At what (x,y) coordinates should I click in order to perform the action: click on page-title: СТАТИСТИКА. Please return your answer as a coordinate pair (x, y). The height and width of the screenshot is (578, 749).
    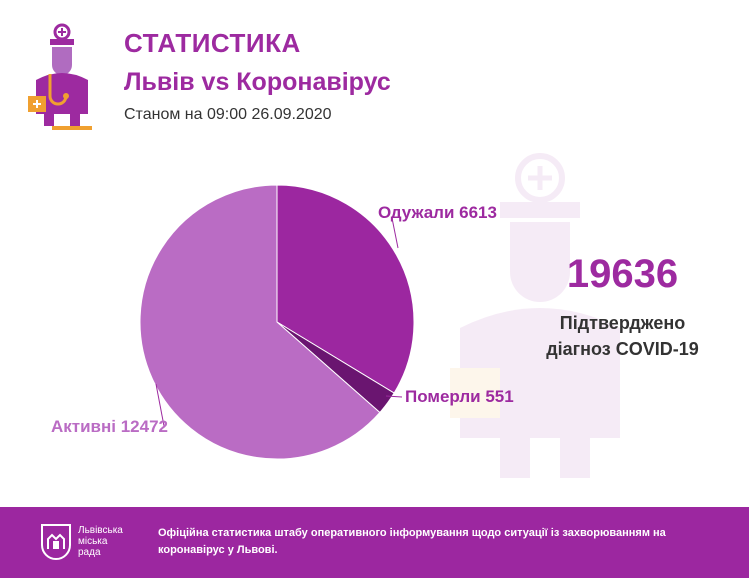
    Looking at the image, I should click on (212, 43).